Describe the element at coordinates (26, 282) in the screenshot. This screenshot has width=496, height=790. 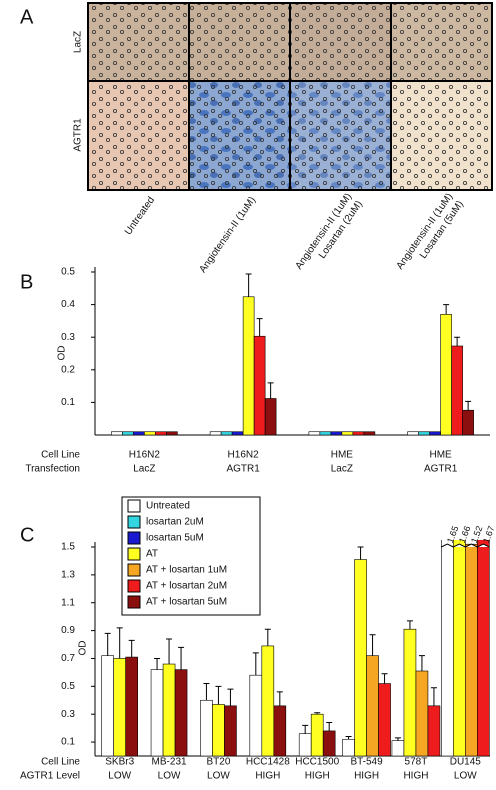
I see `panel-label: B` at that location.